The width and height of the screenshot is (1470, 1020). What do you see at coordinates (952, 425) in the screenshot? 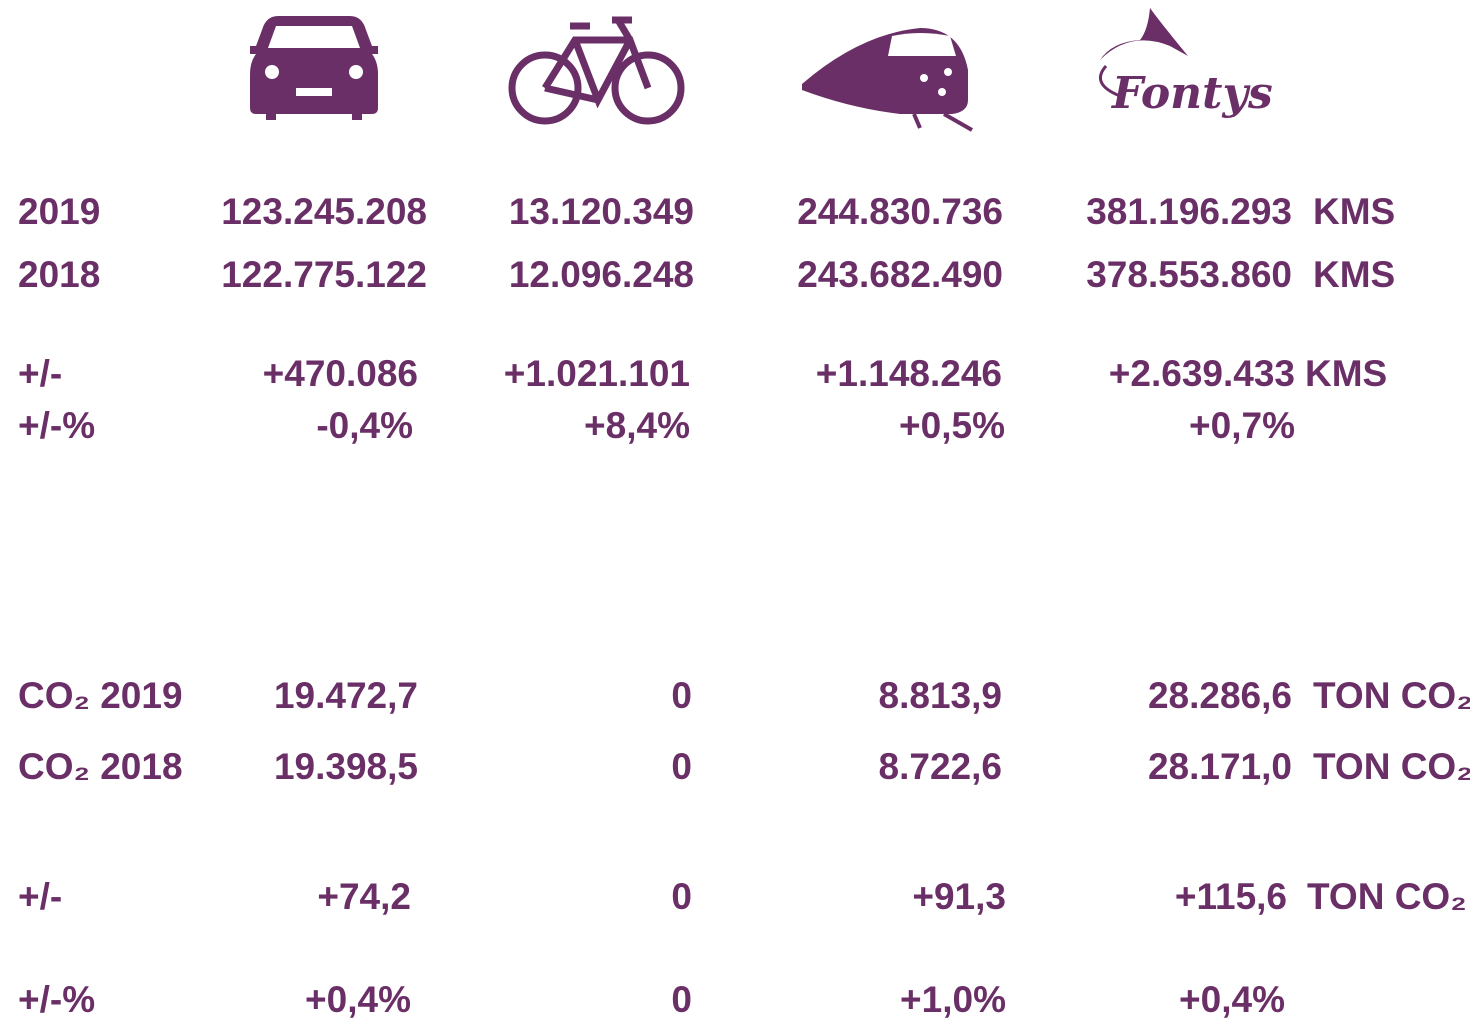
I see `value: +0,5%` at bounding box center [952, 425].